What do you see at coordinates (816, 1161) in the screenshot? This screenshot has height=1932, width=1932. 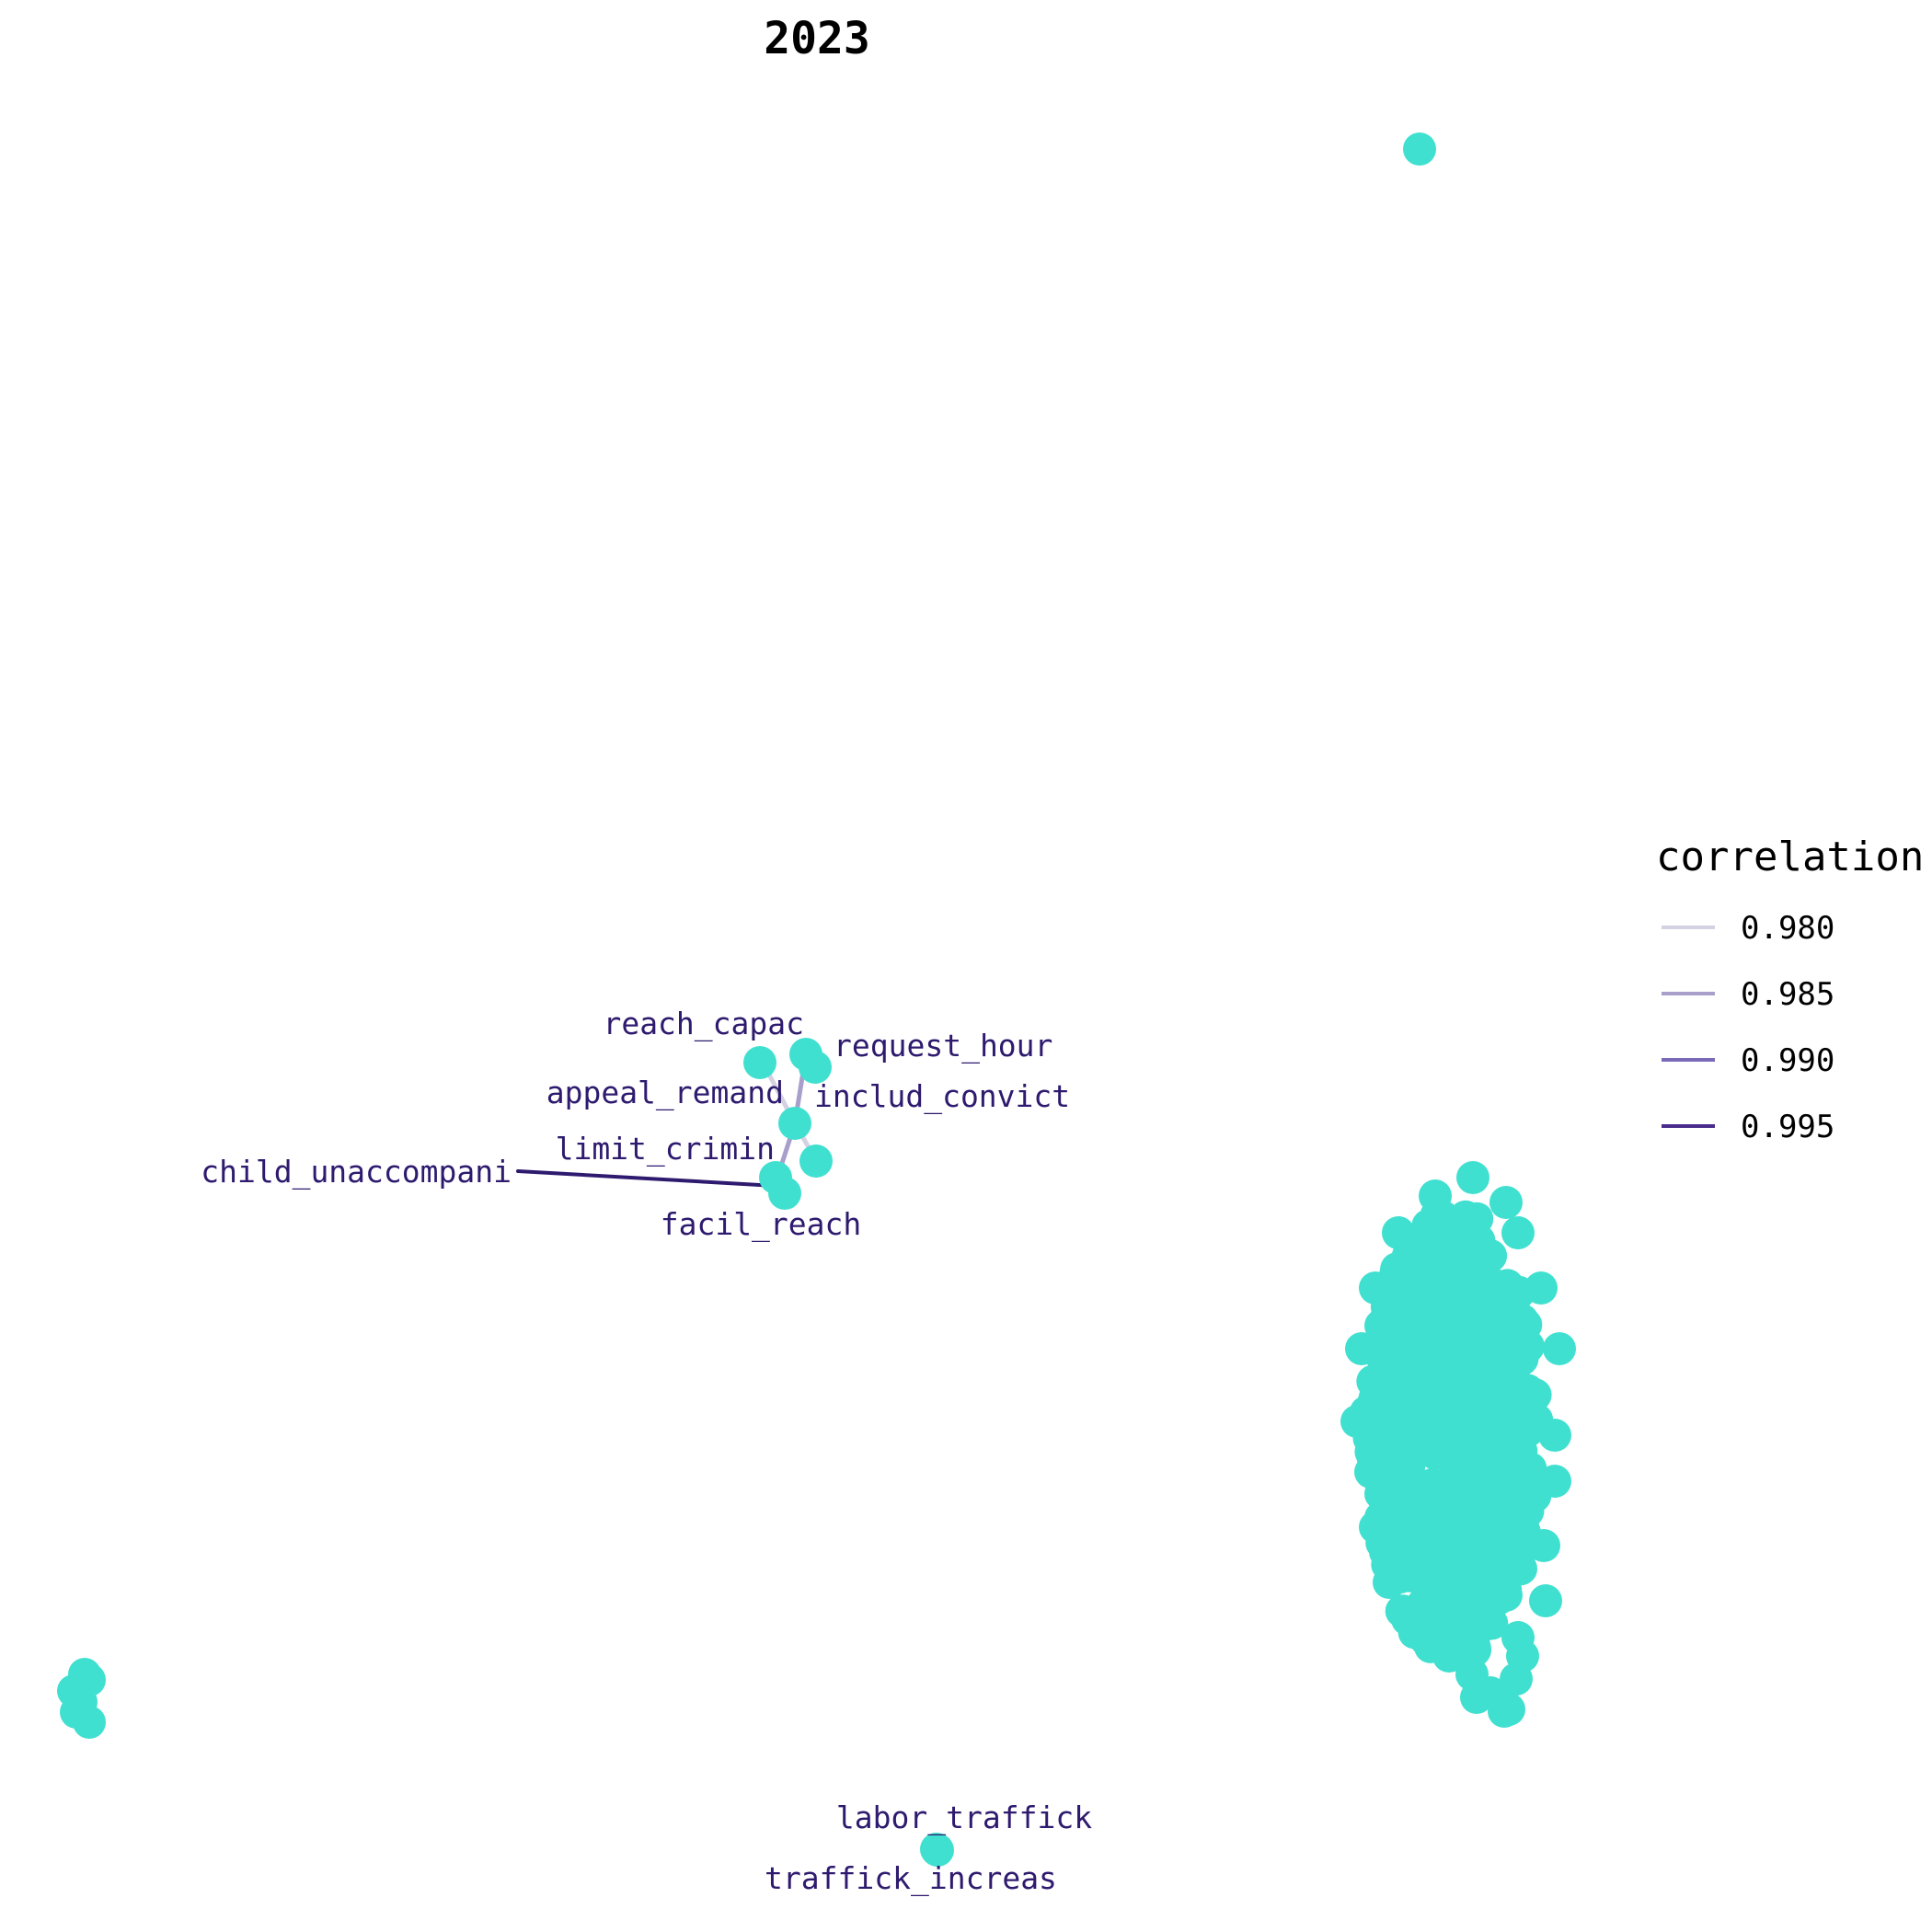 I see `node-includ_convict` at bounding box center [816, 1161].